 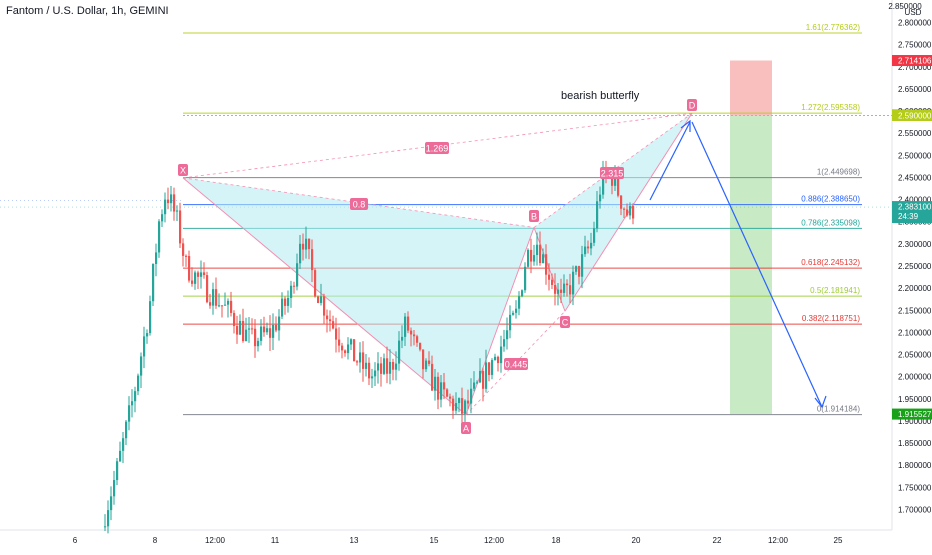 I want to click on down-projection-arrow, so click(x=757, y=264).